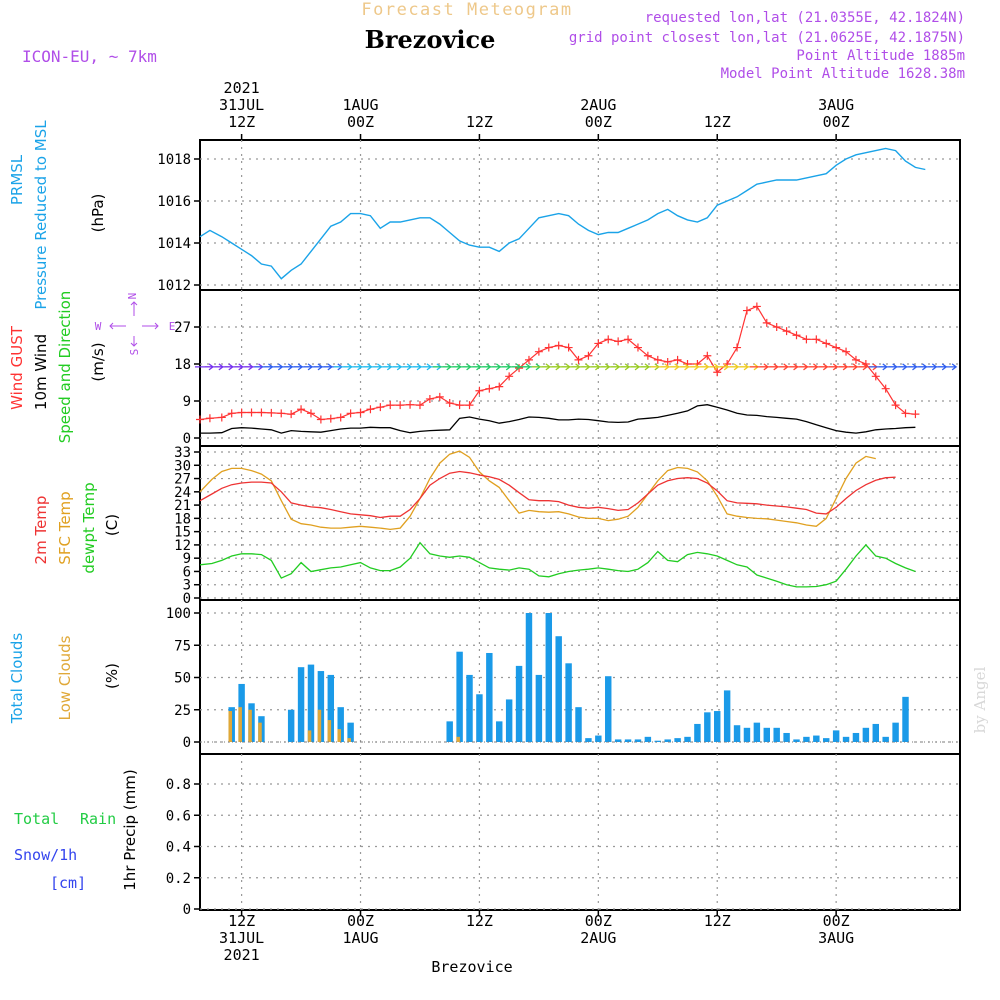 The image size is (1000, 1000). I want to click on precip-label-cm: [cm], so click(68, 883).